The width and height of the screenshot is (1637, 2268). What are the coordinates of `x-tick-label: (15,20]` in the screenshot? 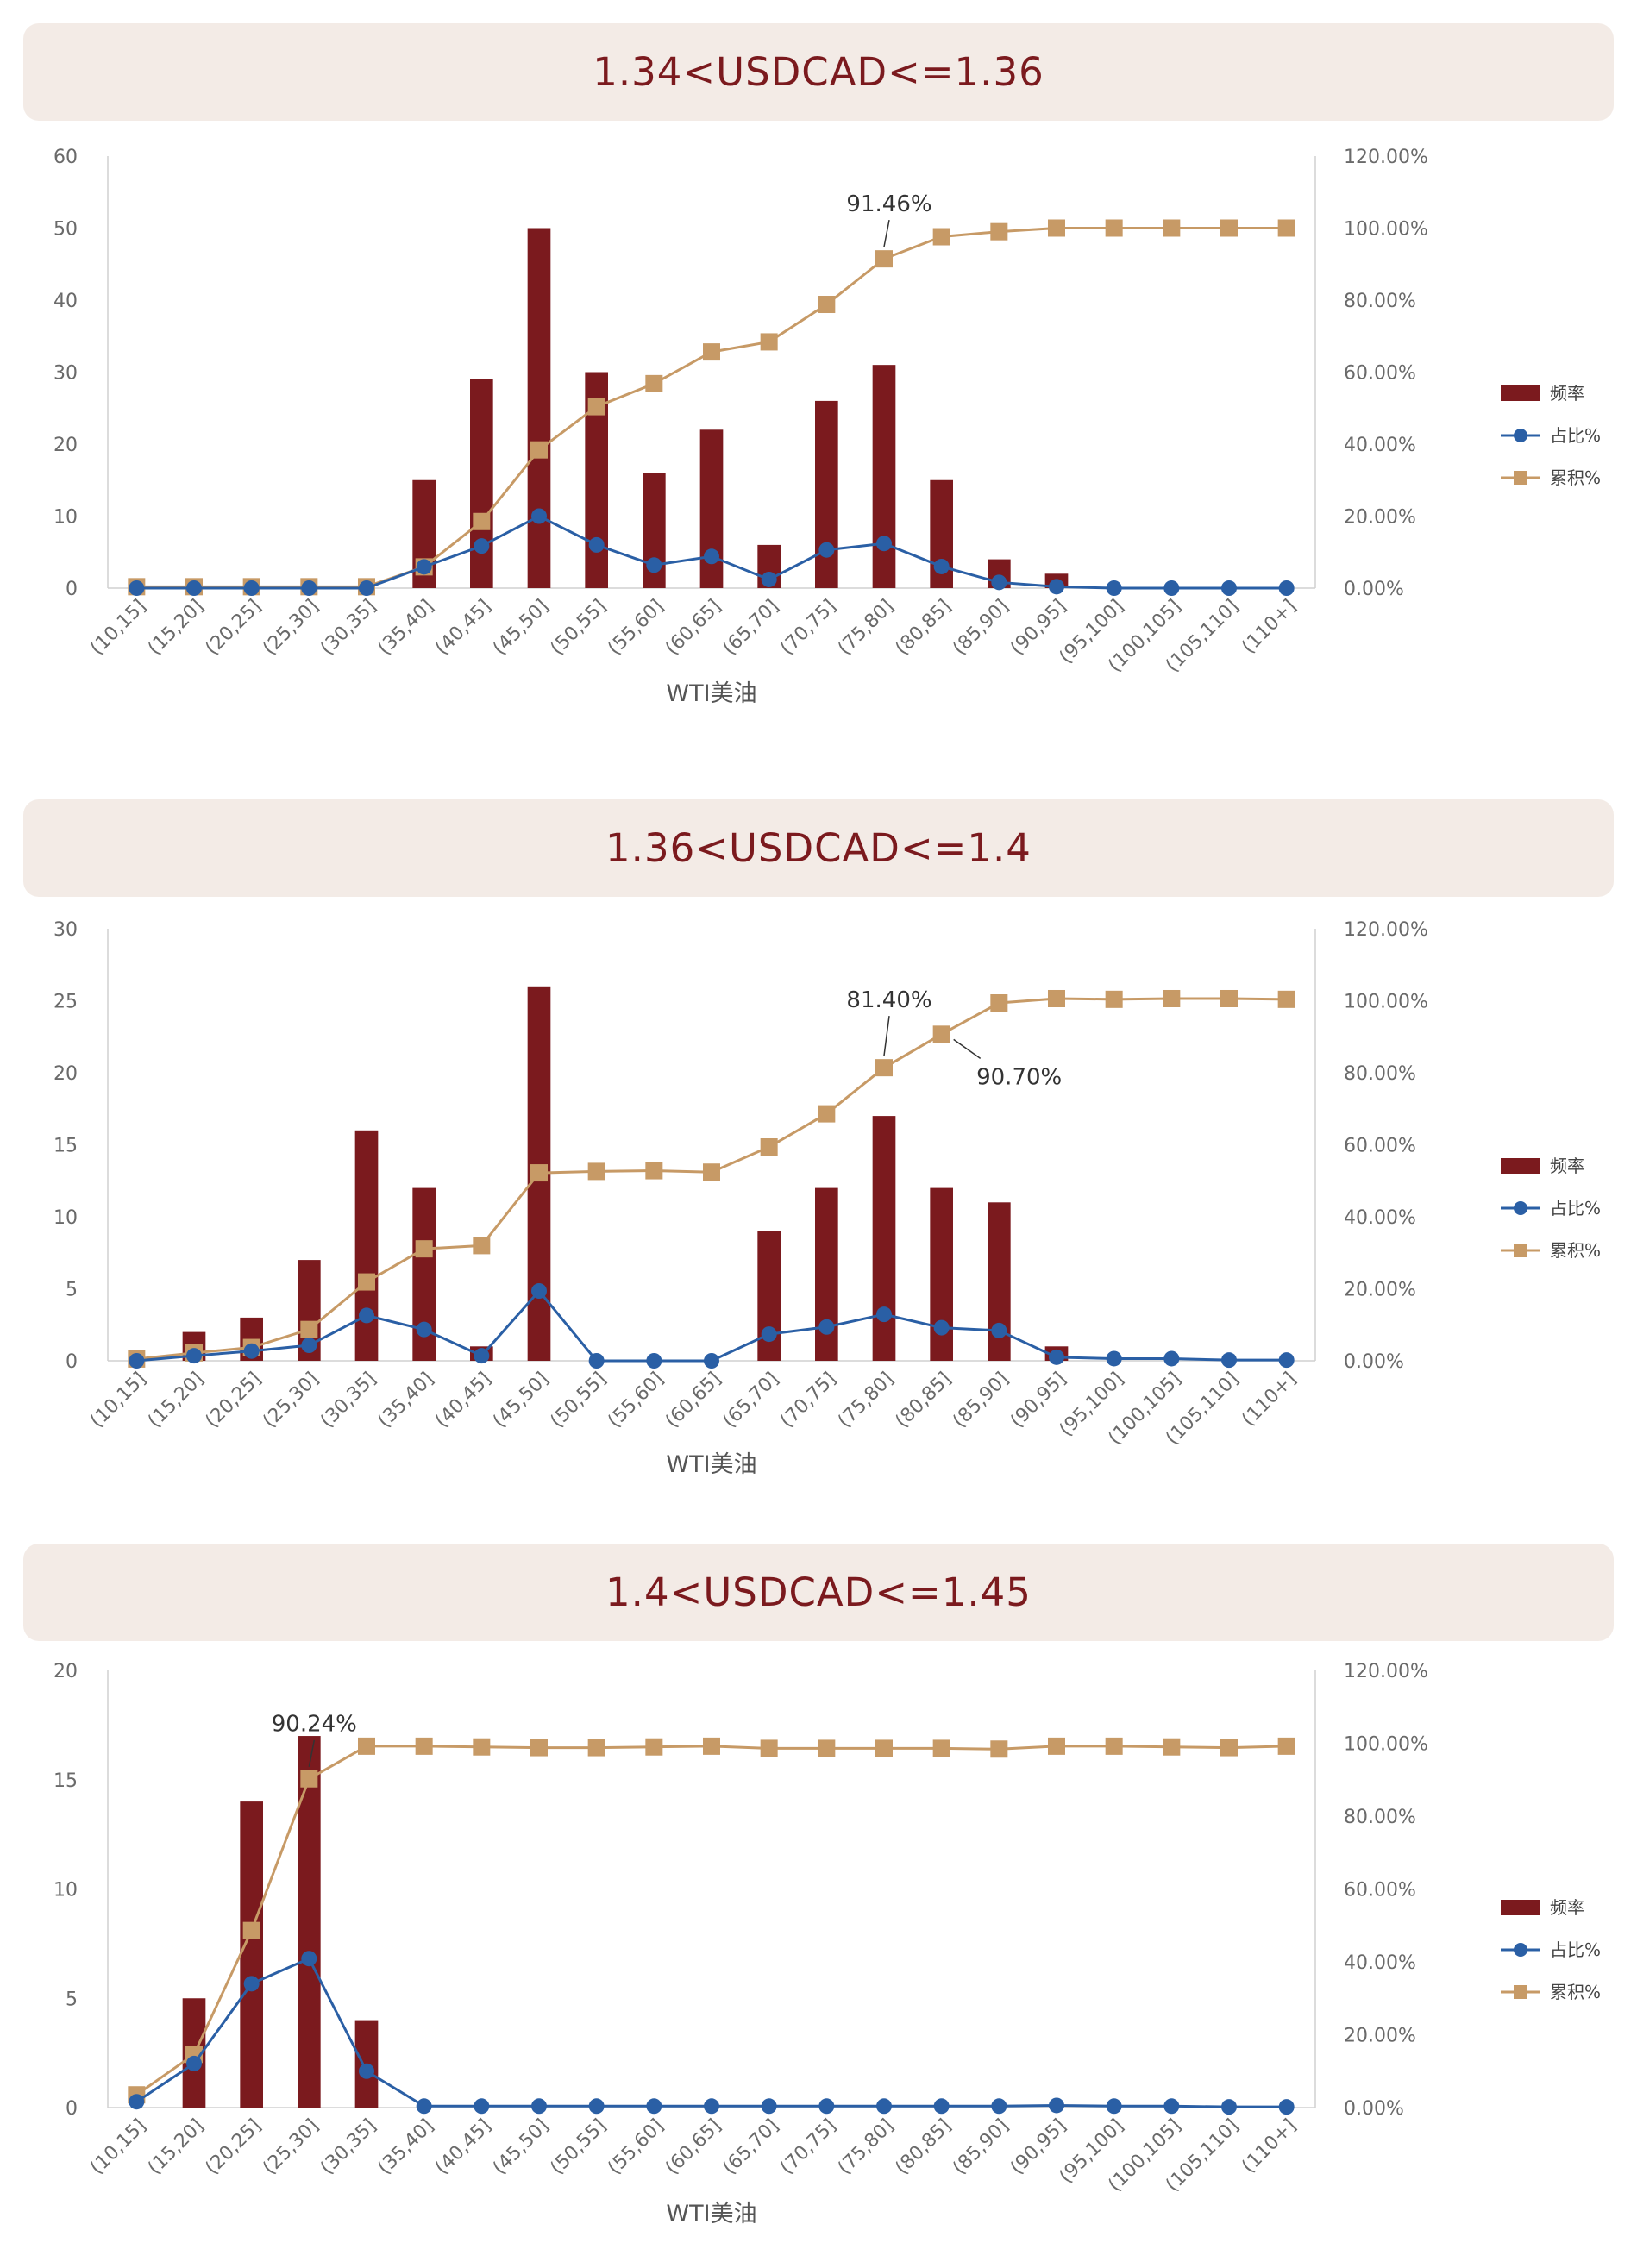 It's located at (176, 628).